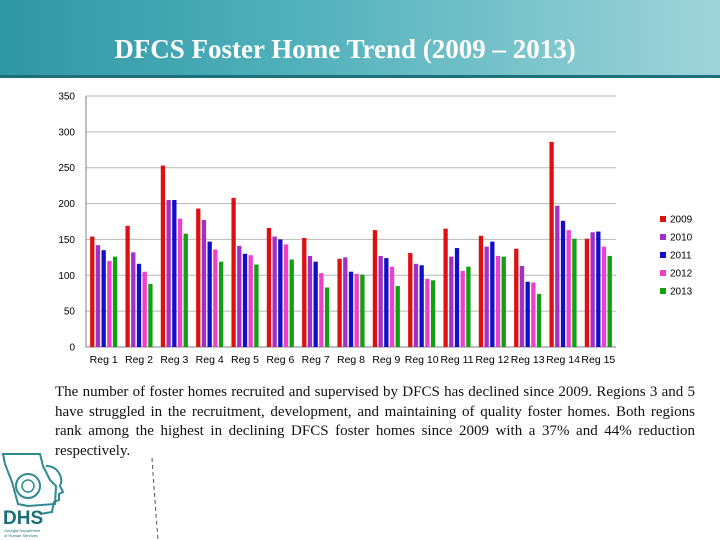 Image resolution: width=720 pixels, height=540 pixels. What do you see at coordinates (681, 274) in the screenshot?
I see `legend-label: 2012` at bounding box center [681, 274].